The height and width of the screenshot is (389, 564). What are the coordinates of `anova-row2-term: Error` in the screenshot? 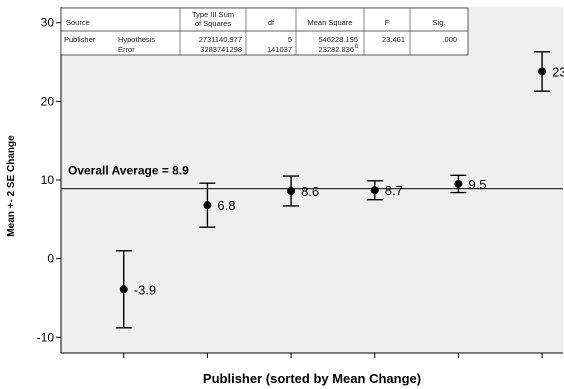 It's located at (126, 49).